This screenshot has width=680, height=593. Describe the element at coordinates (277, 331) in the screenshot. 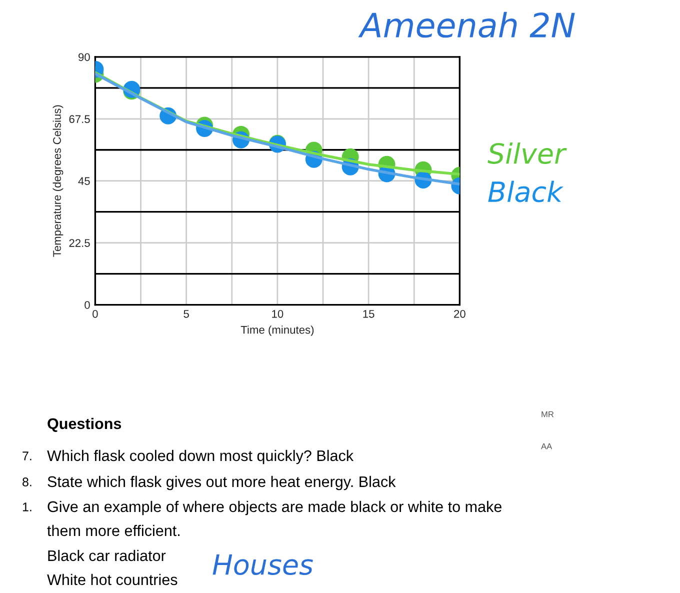

I see `x-axis-title: Time (minutes)` at that location.